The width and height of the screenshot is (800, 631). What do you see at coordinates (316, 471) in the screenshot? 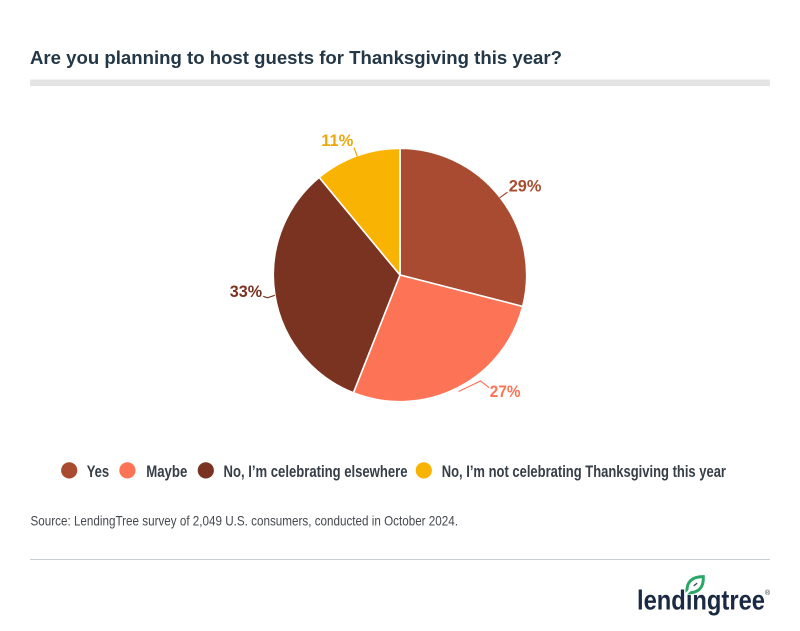
I see `svg-text: No, I’m celebrating elsewhere` at bounding box center [316, 471].